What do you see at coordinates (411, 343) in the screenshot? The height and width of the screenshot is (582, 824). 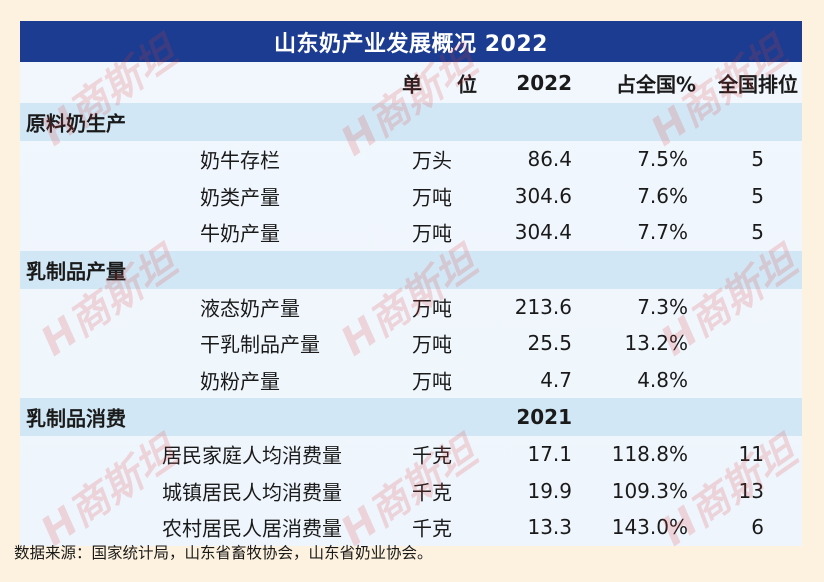 I see `table-row: 干乳制品产量 万吨 25.5 13.2%` at bounding box center [411, 343].